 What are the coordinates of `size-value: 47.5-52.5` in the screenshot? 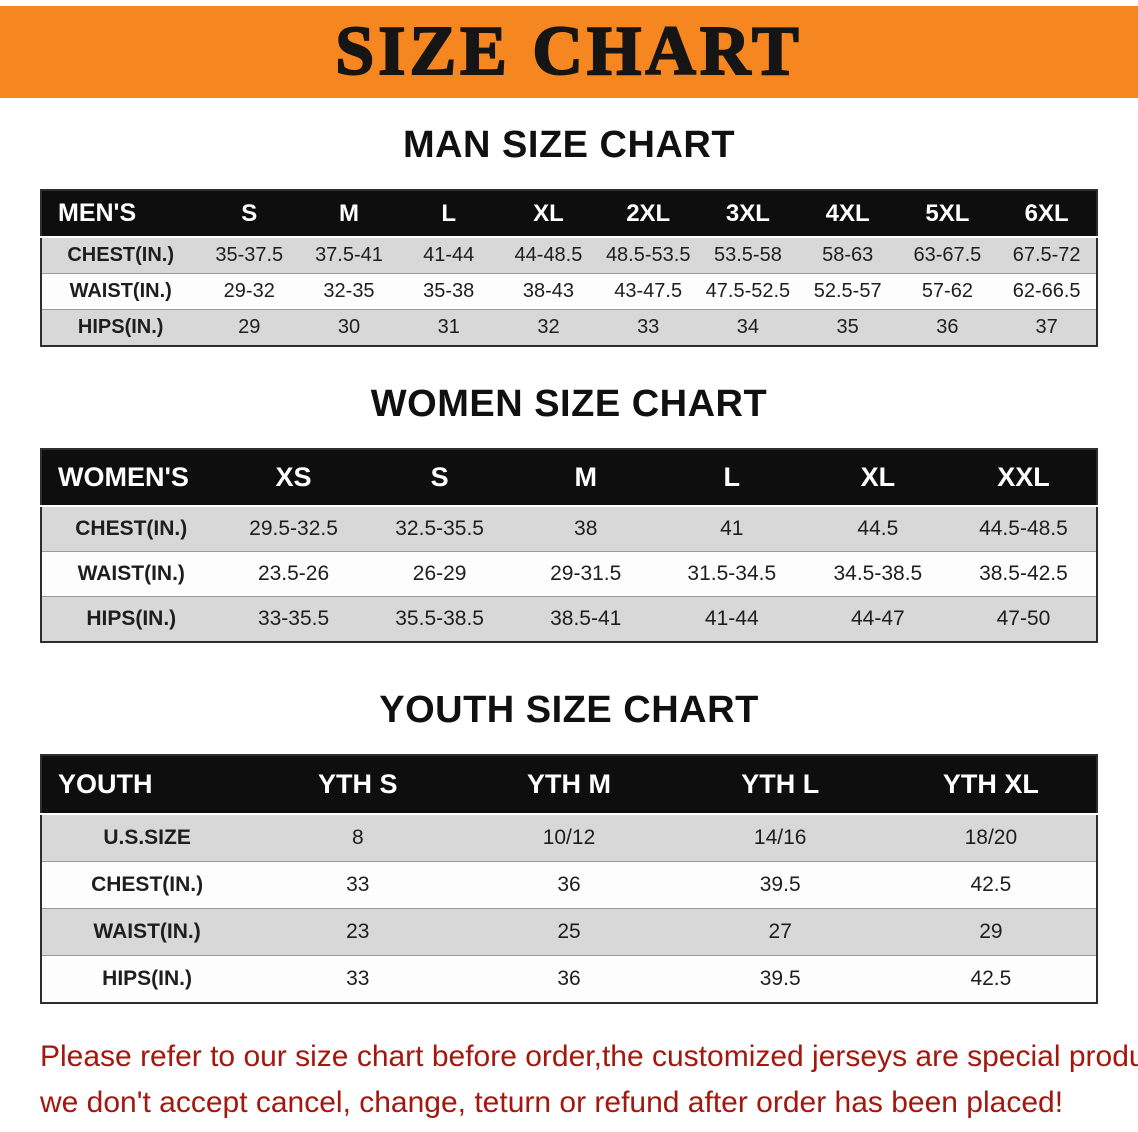 It's located at (748, 291).